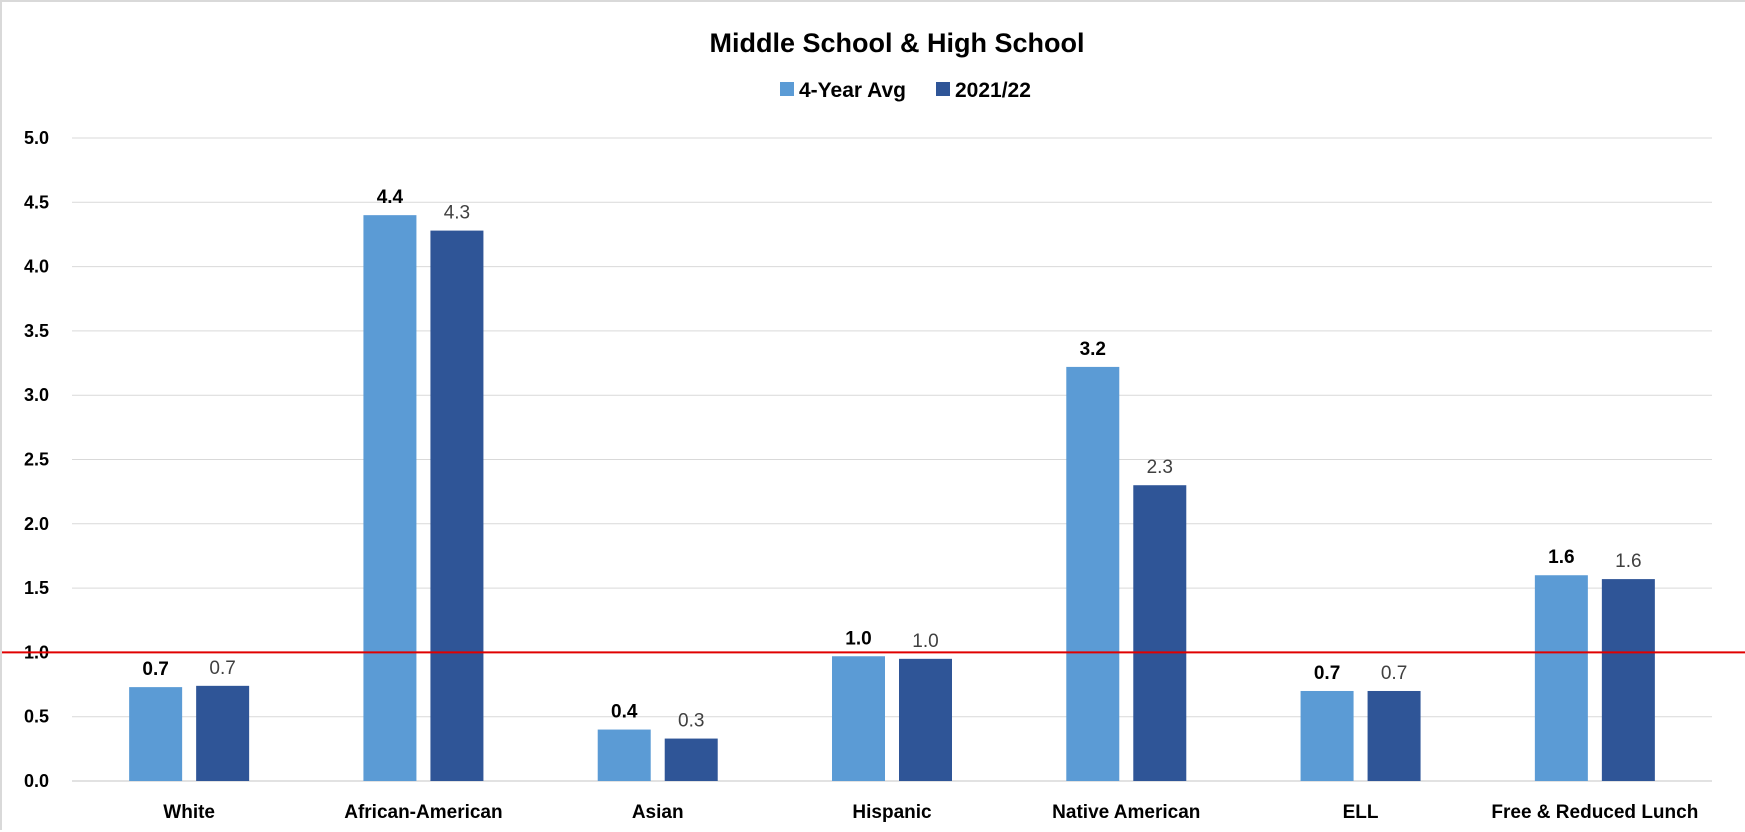 The width and height of the screenshot is (1745, 832). Describe the element at coordinates (1561, 557) in the screenshot. I see `data-label-4-year-avg-free-and-reduced-lunch: 1.6` at that location.